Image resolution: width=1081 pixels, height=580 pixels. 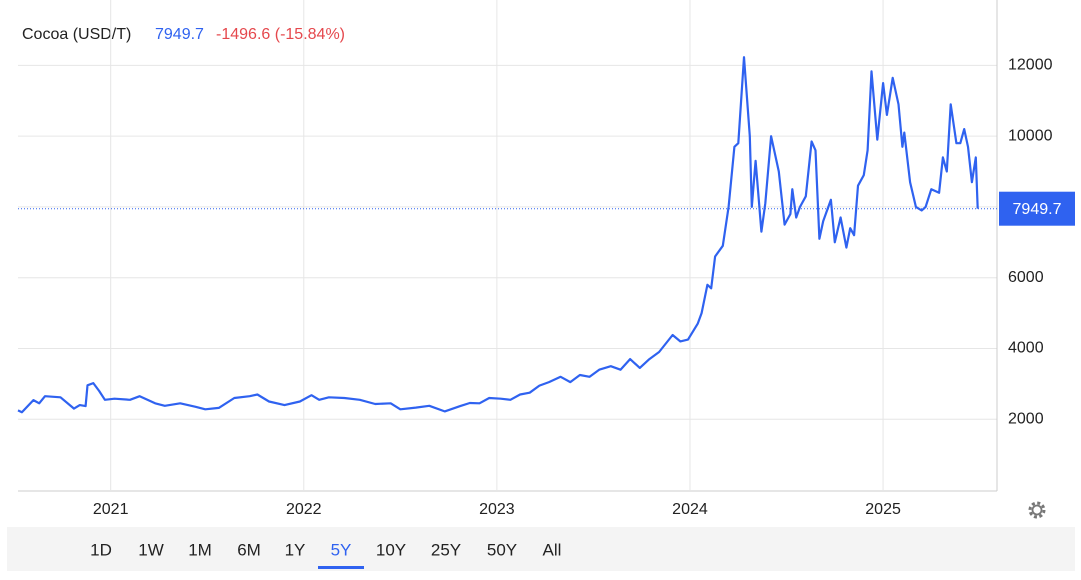 What do you see at coordinates (249, 549) in the screenshot?
I see `range-button: 6M` at bounding box center [249, 549].